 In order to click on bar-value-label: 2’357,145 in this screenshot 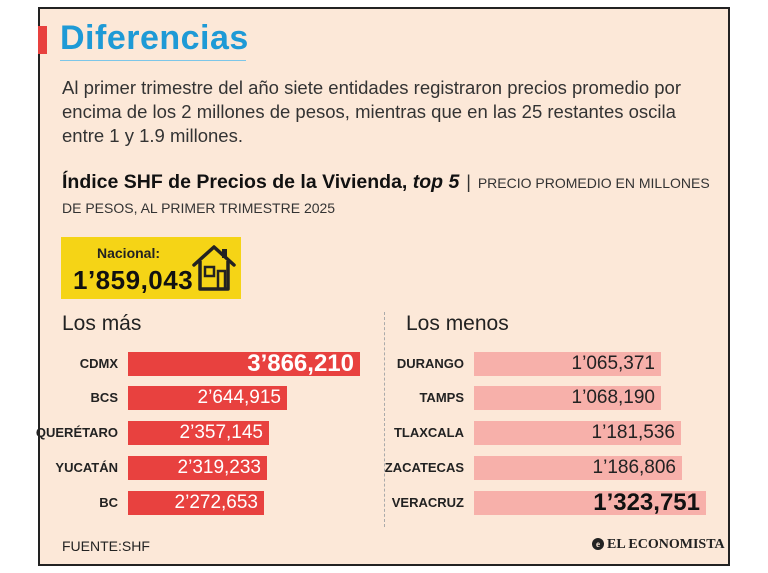, I will do `click(221, 432)`.